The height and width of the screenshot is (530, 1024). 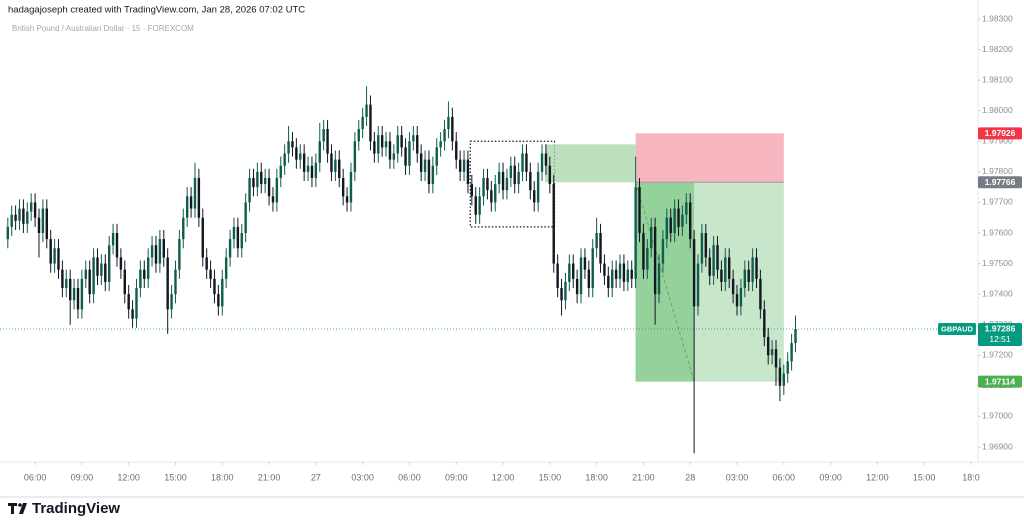 I want to click on position-path, so click(x=665, y=282).